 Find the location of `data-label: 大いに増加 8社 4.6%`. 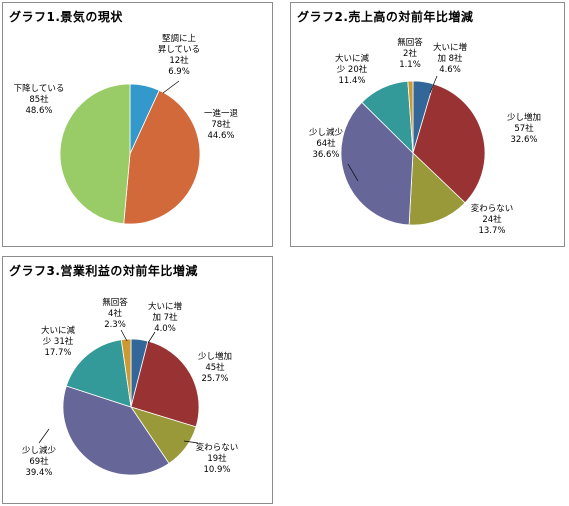

data-label: 大いに増加 8社 4.6% is located at coordinates (450, 58).